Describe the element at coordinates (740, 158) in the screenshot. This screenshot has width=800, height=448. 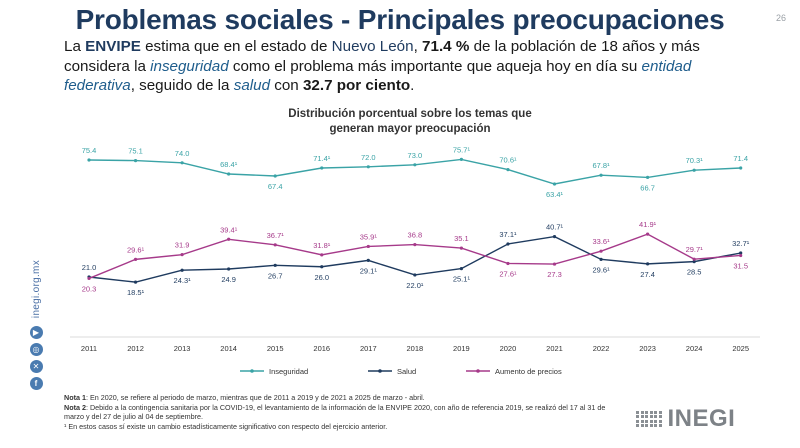
I see `data-label-inseguridad-2025: 71.4` at that location.